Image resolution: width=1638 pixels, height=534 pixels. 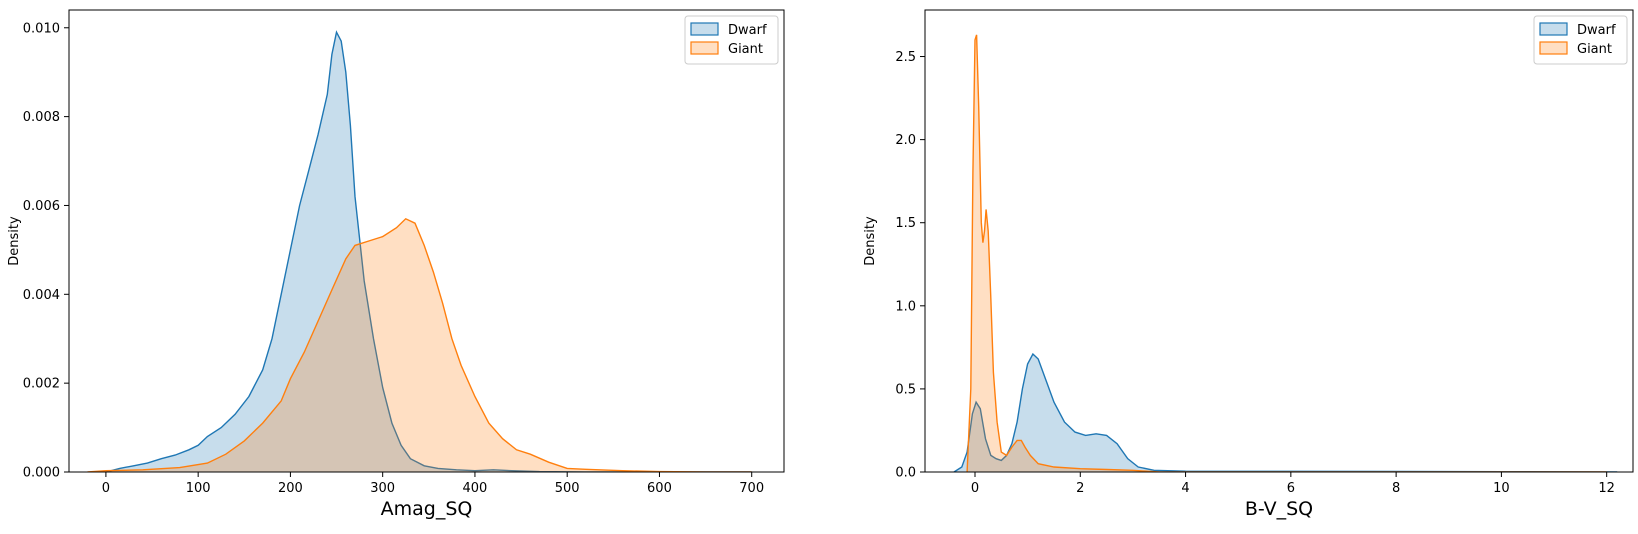 What do you see at coordinates (905, 306) in the screenshot?
I see `y-tick-label: 1.0` at bounding box center [905, 306].